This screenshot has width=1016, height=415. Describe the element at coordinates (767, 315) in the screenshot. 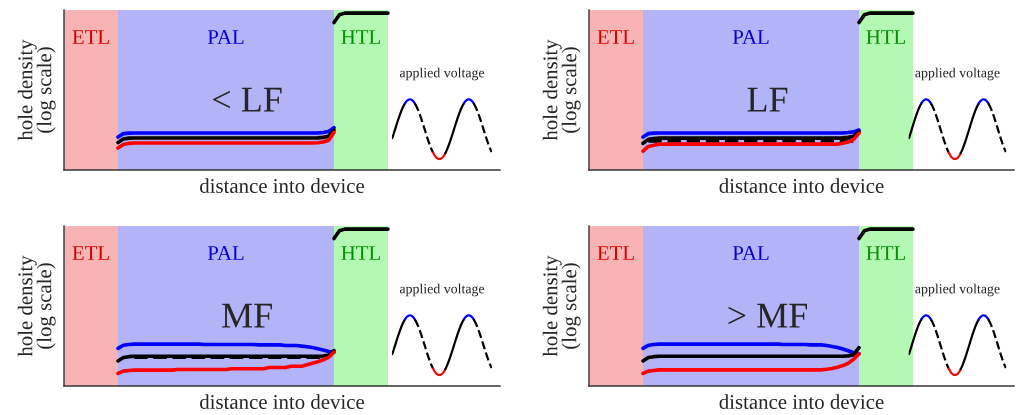

I see `annotation: > MF` at that location.